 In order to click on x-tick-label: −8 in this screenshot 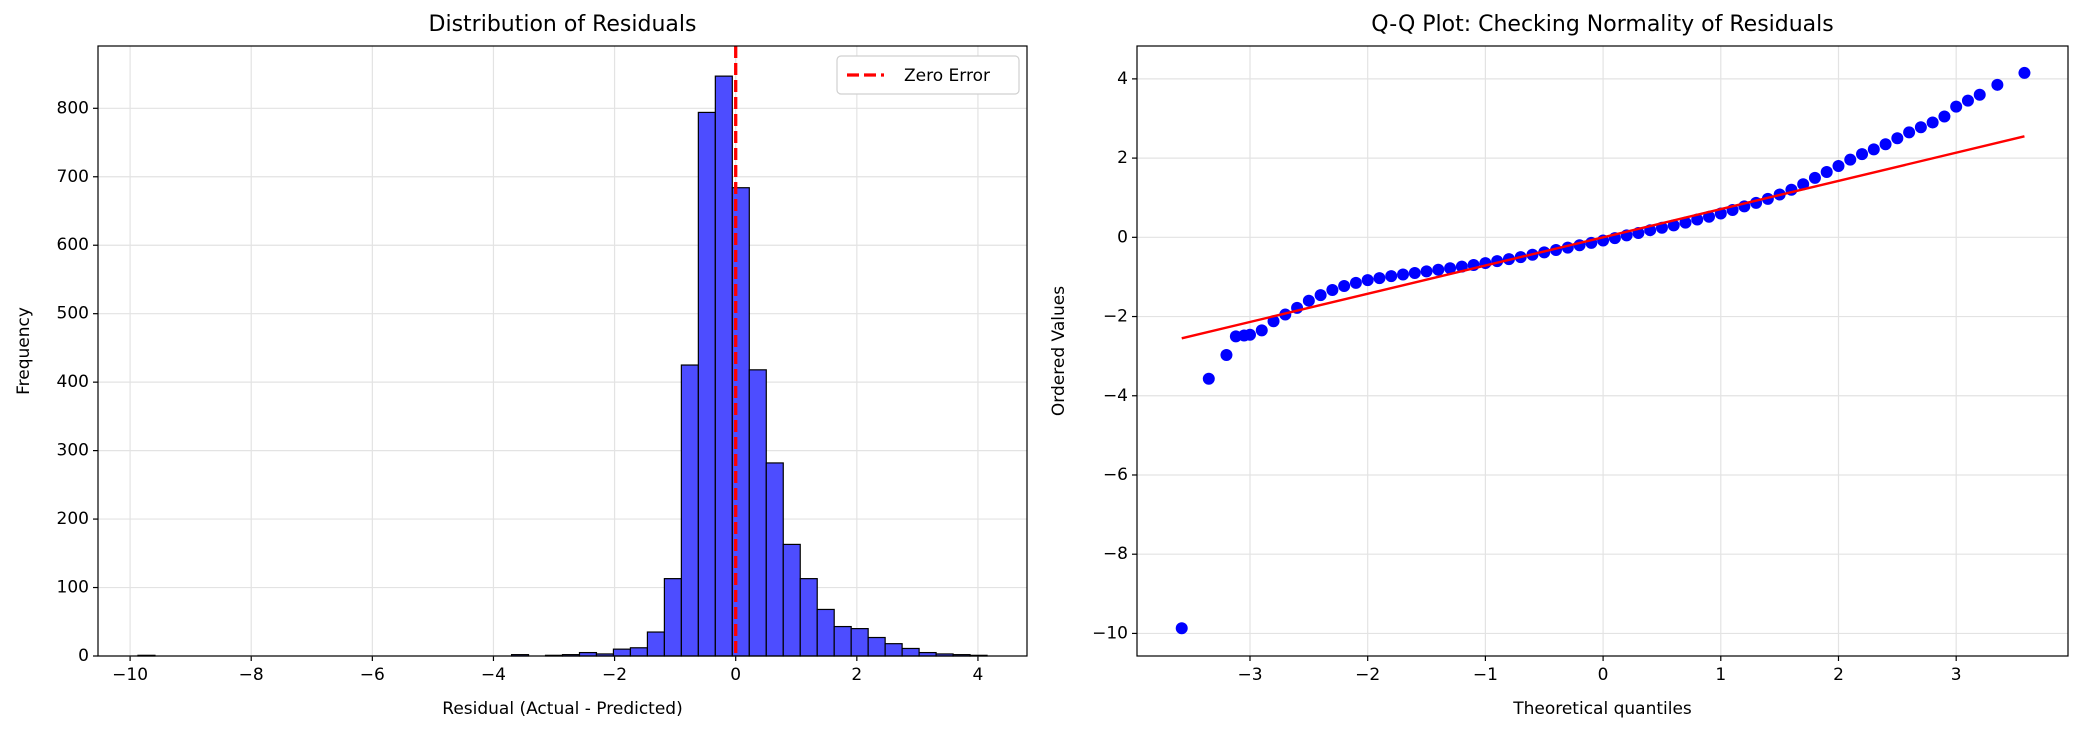, I will do `click(251, 675)`.